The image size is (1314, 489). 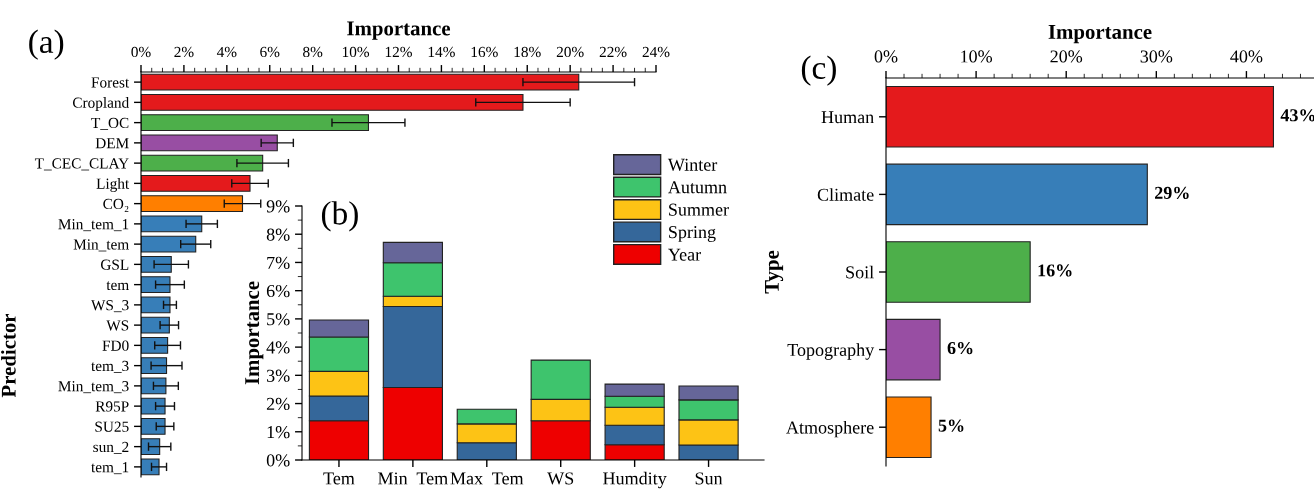 I want to click on y-tick-label: tem_1, so click(x=110, y=468).